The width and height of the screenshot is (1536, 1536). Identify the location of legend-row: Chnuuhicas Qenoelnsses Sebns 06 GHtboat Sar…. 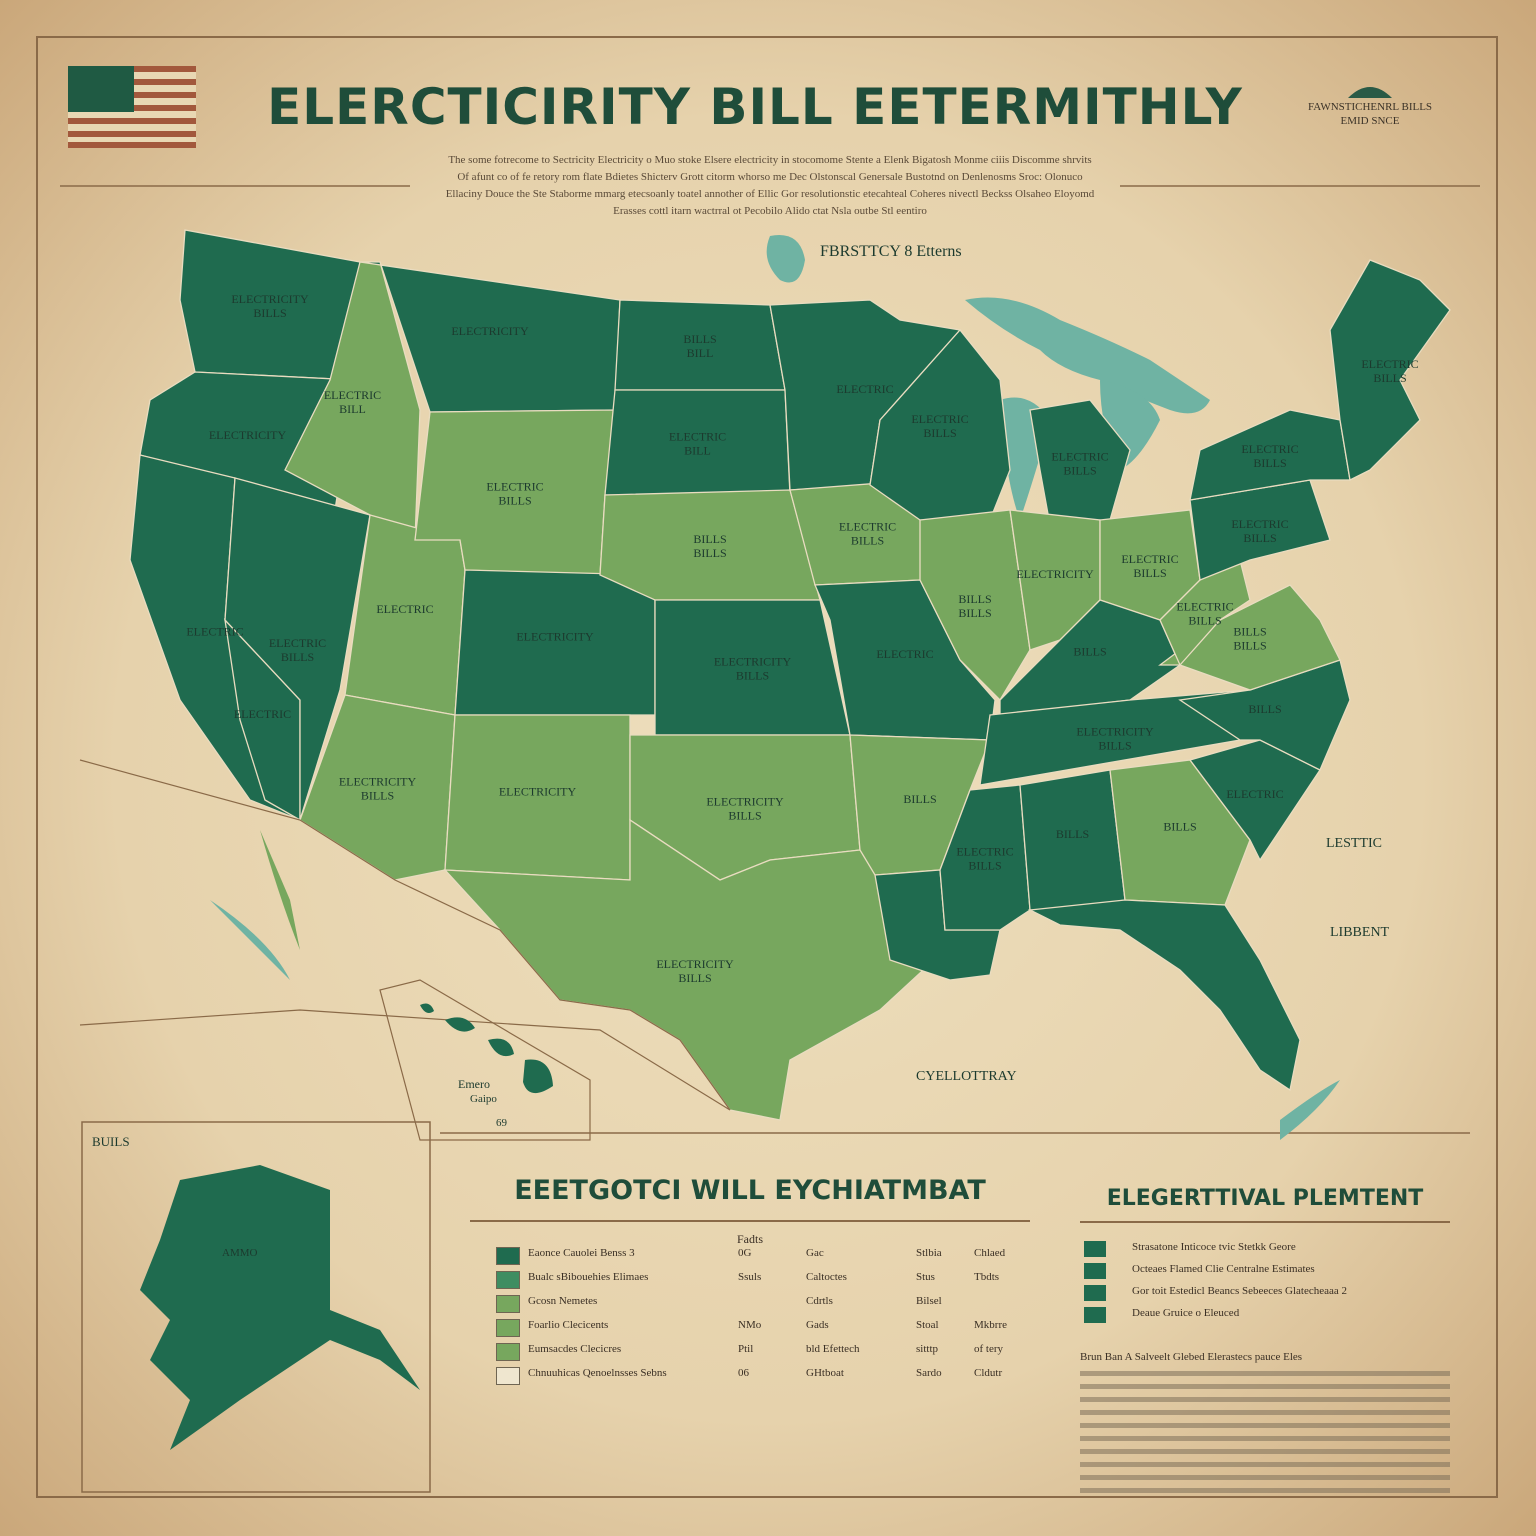
(761, 1378).